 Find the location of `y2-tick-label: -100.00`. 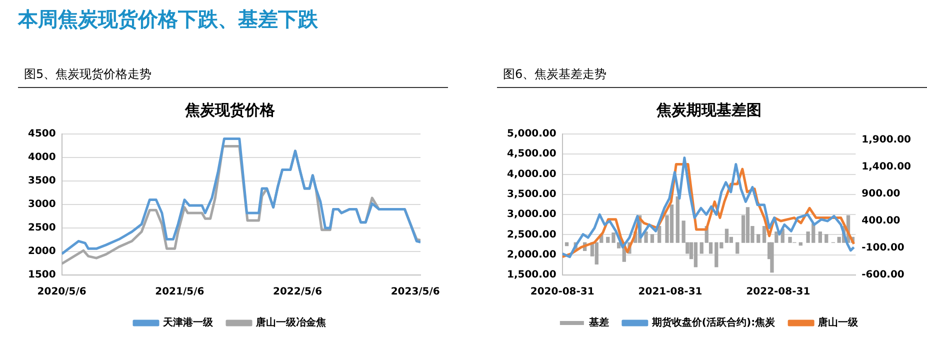

y2-tick-label: -100.00 is located at coordinates (883, 248).